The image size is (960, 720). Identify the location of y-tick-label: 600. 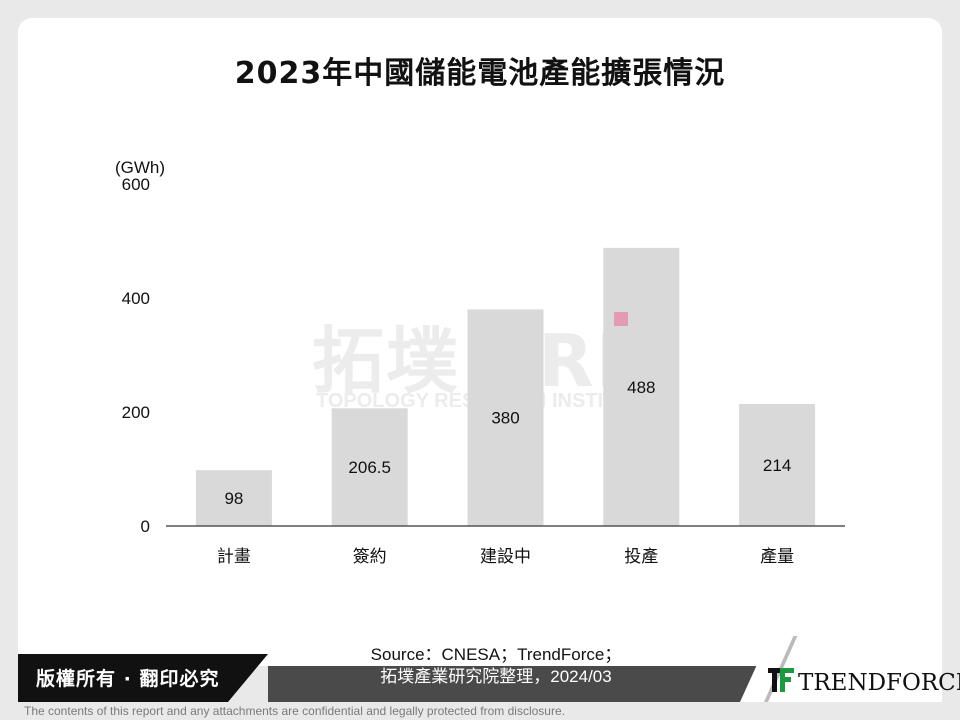
(136, 184).